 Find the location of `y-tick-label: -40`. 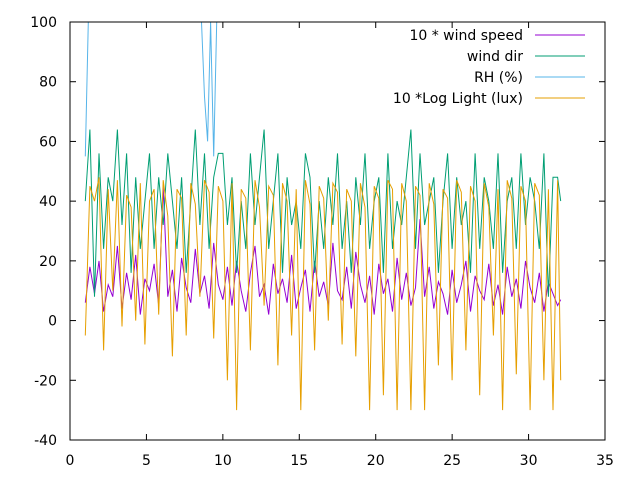

y-tick-label: -40 is located at coordinates (45, 441).